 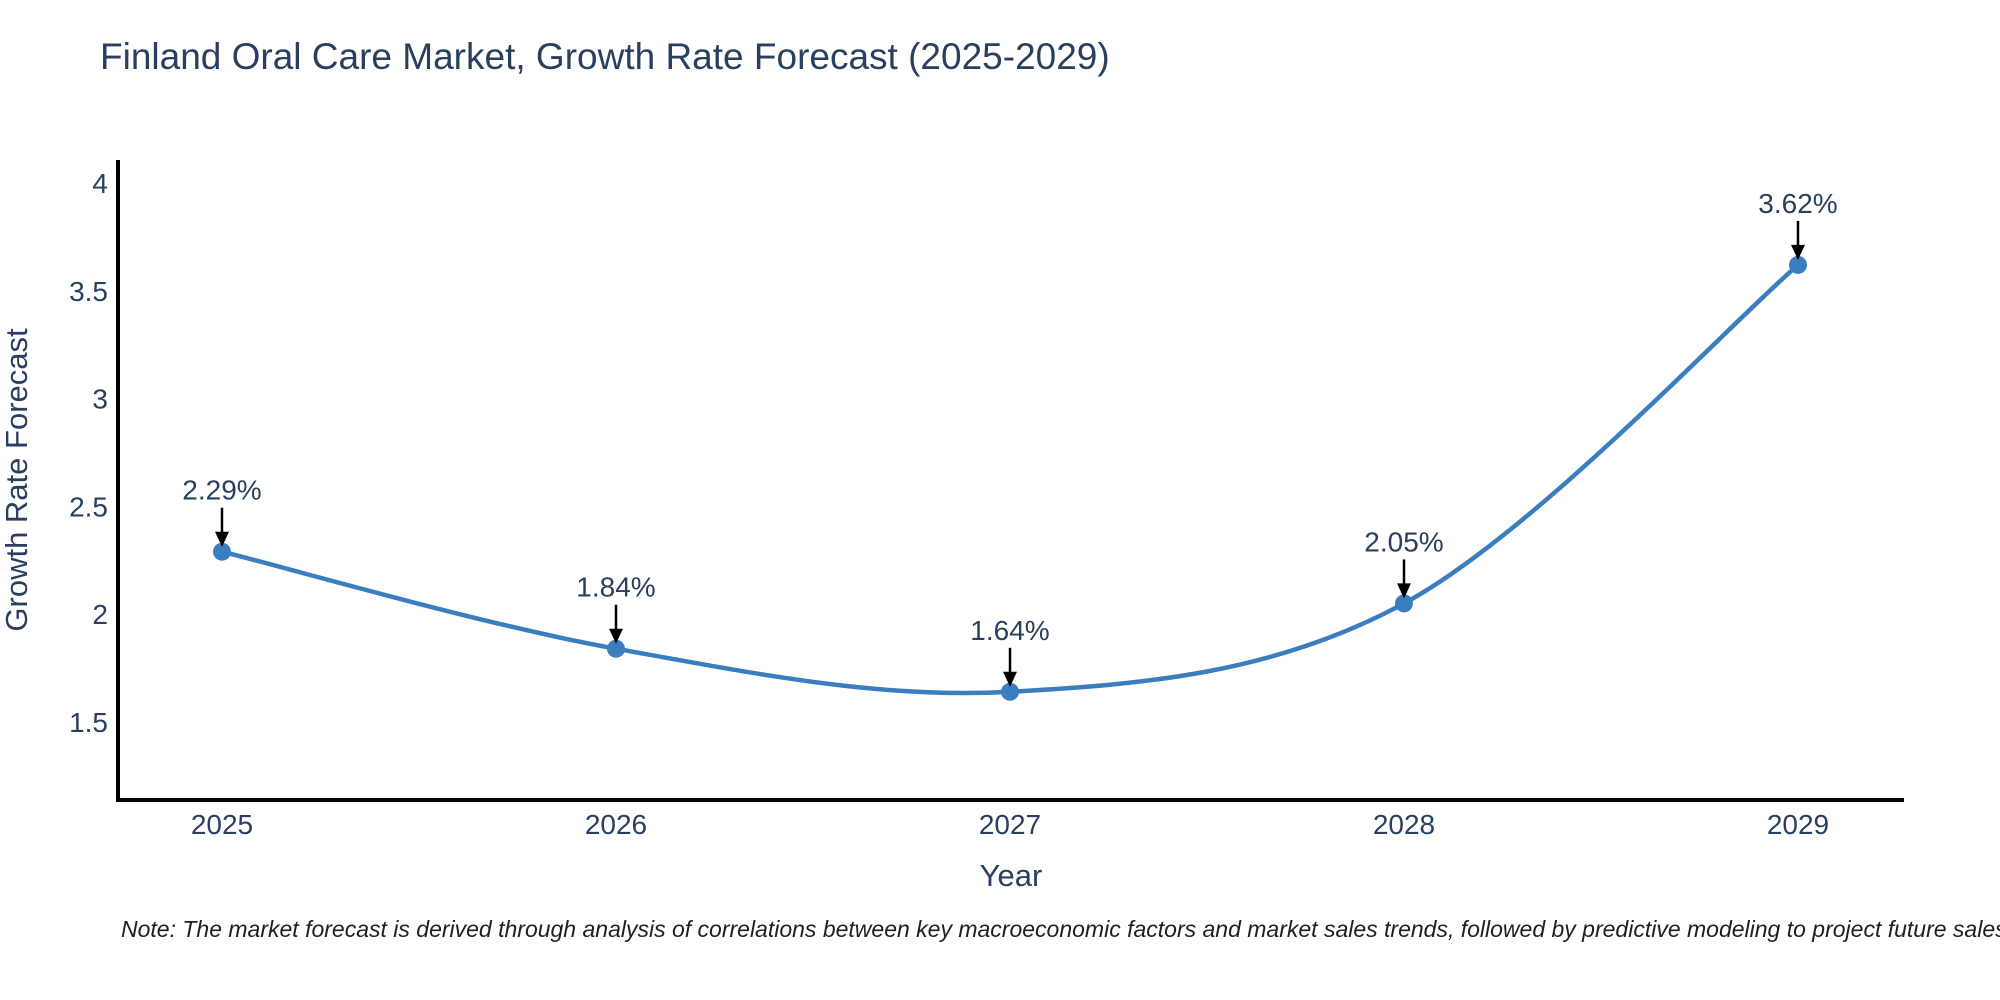 What do you see at coordinates (221, 490) in the screenshot?
I see `annotation-label: 2.29%` at bounding box center [221, 490].